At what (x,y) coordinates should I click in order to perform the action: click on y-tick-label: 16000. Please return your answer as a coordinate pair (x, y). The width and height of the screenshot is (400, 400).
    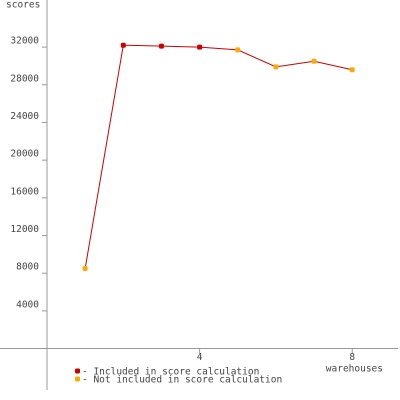
    Looking at the image, I should click on (24, 191).